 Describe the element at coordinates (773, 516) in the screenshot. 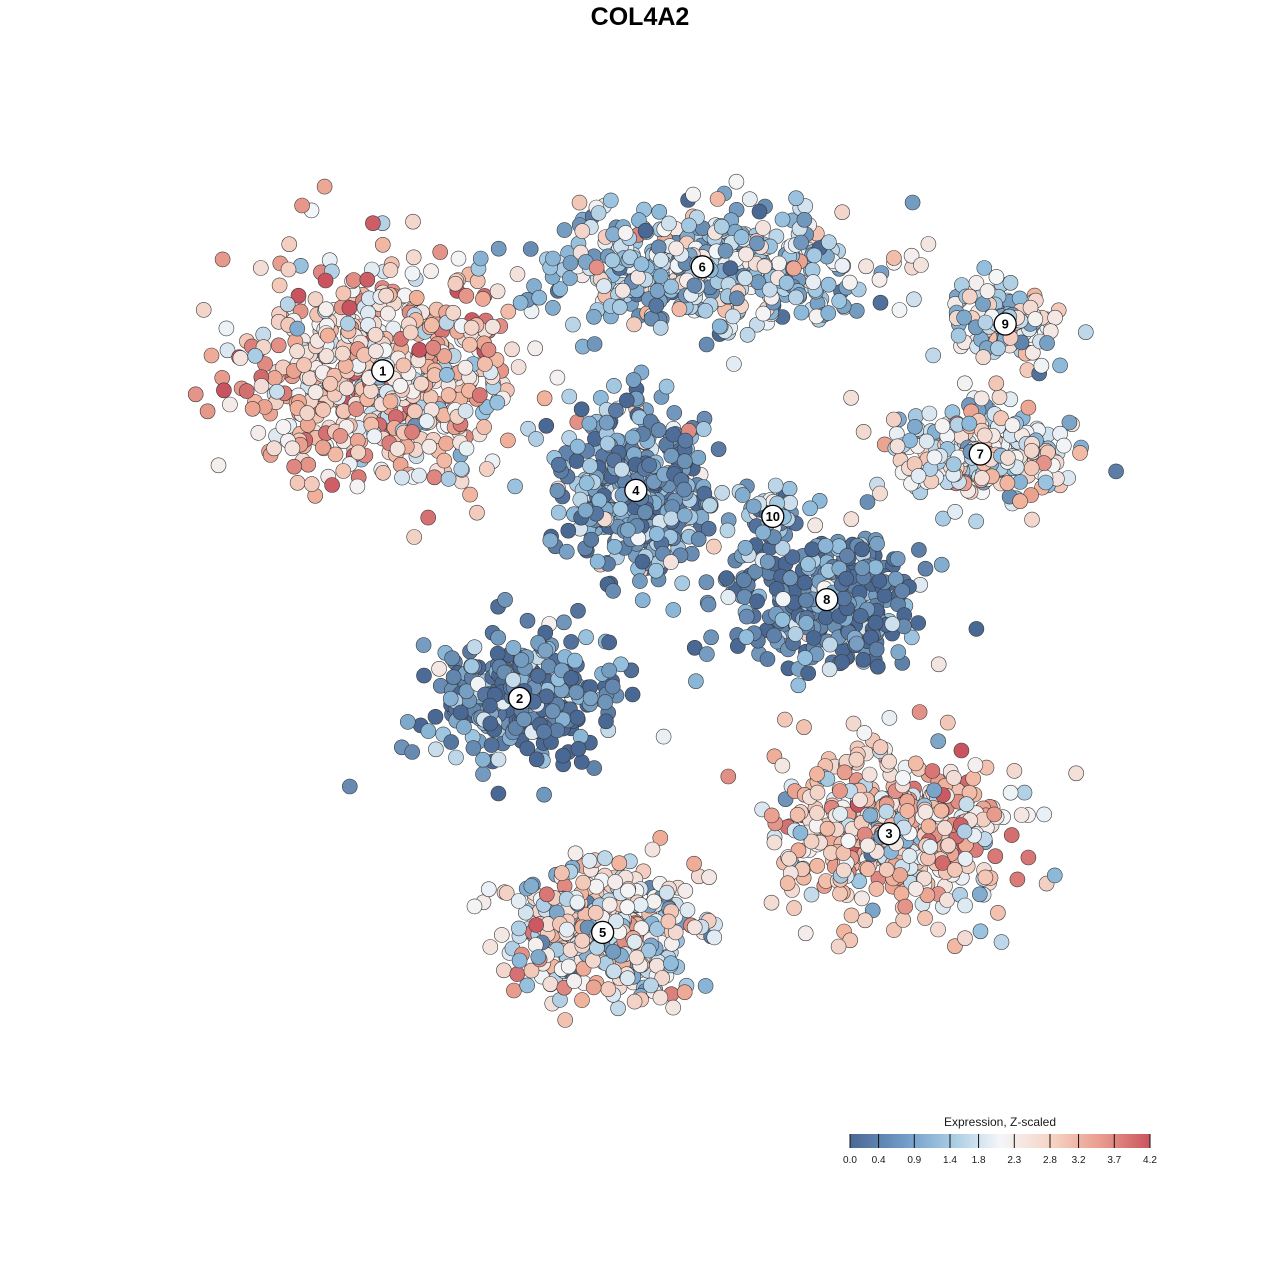

I see `cluster-marker-10: 10` at that location.